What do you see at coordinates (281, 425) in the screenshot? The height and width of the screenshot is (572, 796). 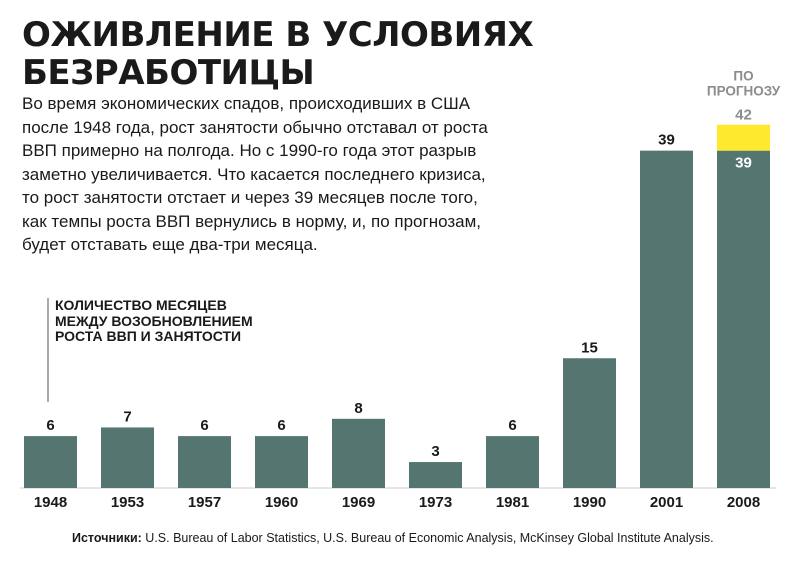 I see `value-label-1960: 6` at bounding box center [281, 425].